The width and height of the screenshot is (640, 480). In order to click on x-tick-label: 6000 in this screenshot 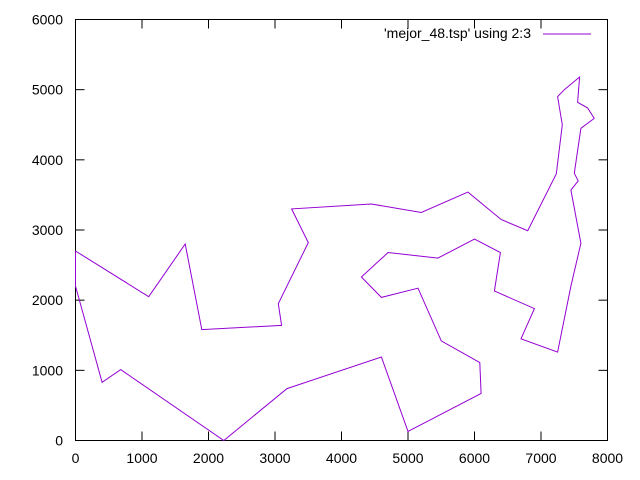, I will do `click(474, 458)`.